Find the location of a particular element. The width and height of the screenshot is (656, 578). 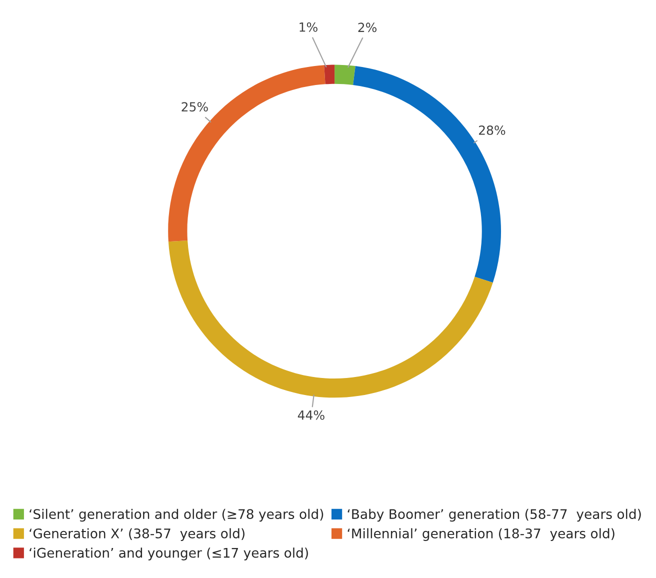

data-label: 25% is located at coordinates (195, 107).